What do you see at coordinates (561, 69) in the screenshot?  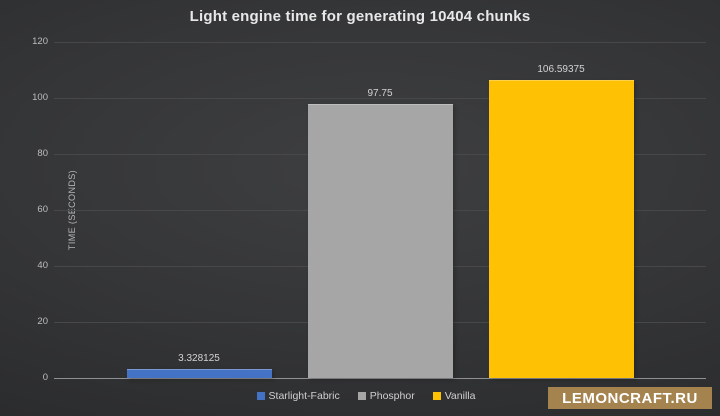 I see `bar-value-label: 106.59375` at bounding box center [561, 69].